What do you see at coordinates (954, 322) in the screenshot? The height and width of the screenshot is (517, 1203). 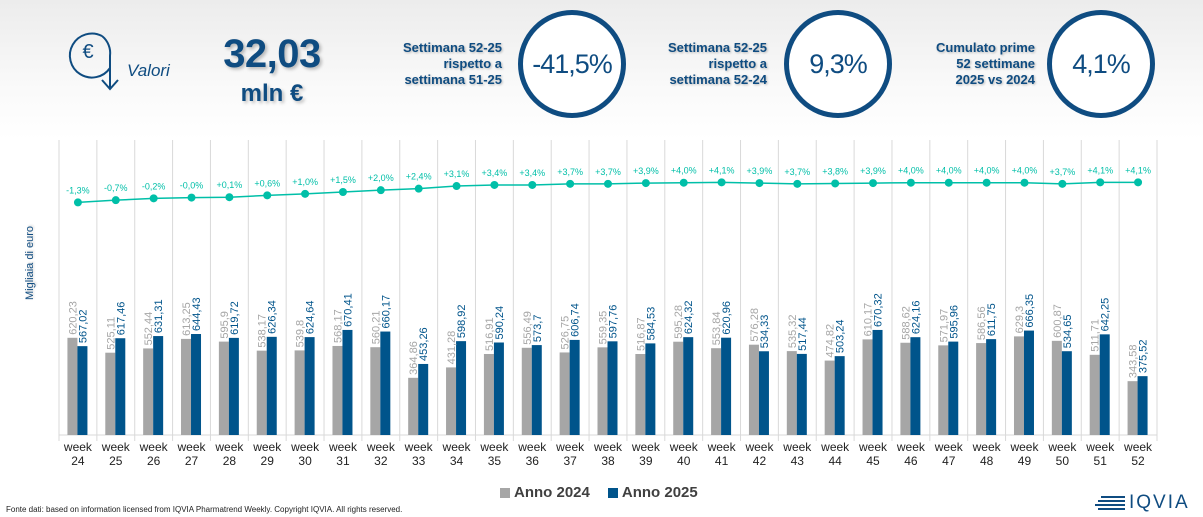 I see `bar-label-2025: 595,96` at bounding box center [954, 322].